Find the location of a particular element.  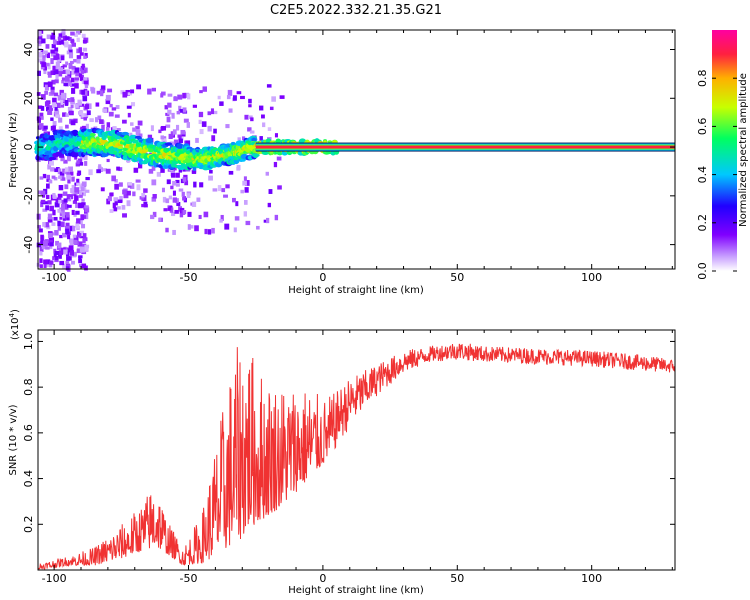

colorbar-label: Normalized spectral amplitude is located at coordinates (743, 150).